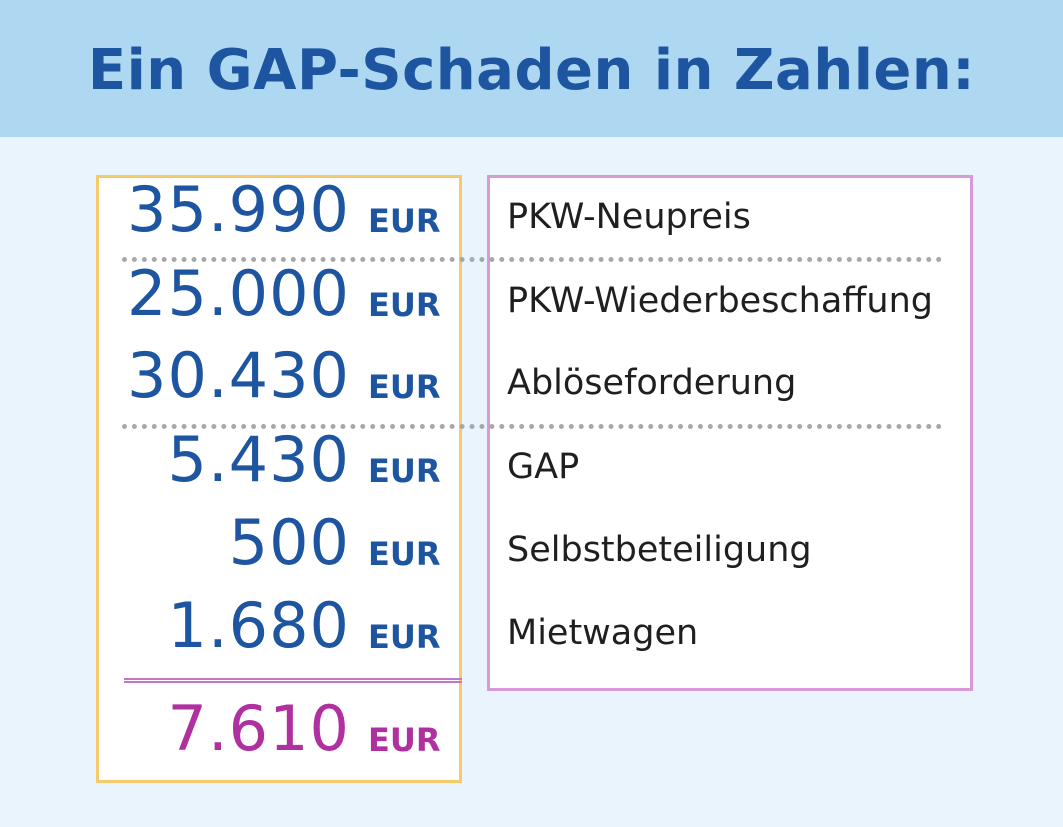 Image resolution: width=1063 pixels, height=827 pixels. Describe the element at coordinates (238, 375) in the screenshot. I see `amount-value: 30.430` at that location.